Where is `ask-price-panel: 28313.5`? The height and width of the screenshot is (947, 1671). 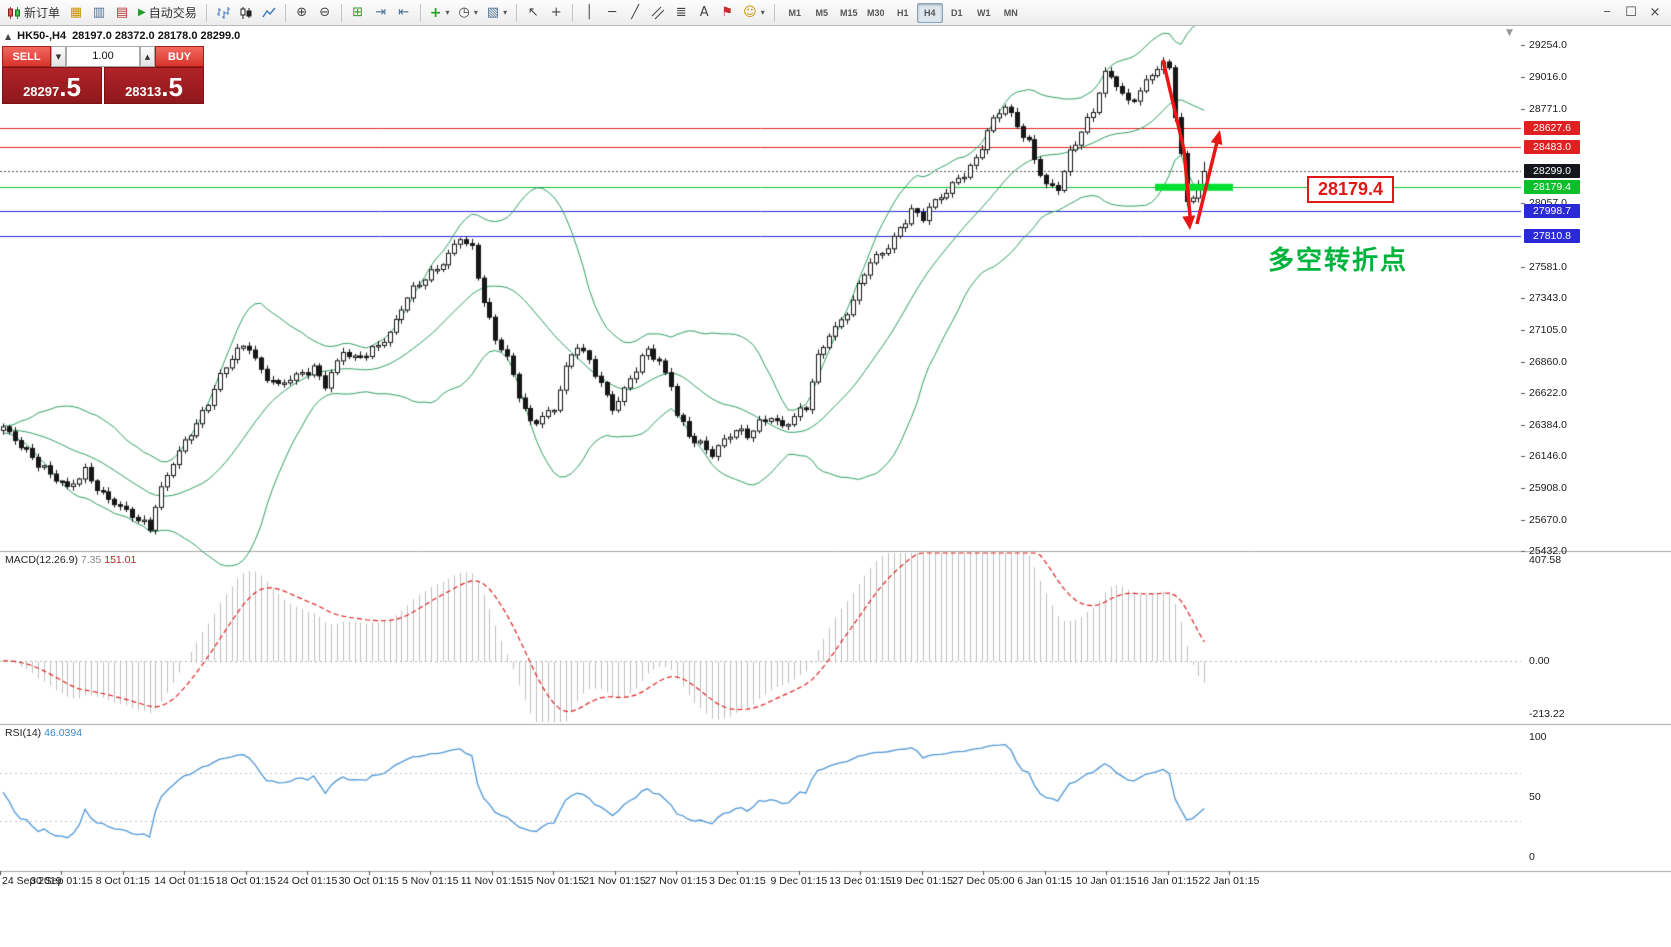 ask-price-panel: 28313.5 is located at coordinates (154, 85).